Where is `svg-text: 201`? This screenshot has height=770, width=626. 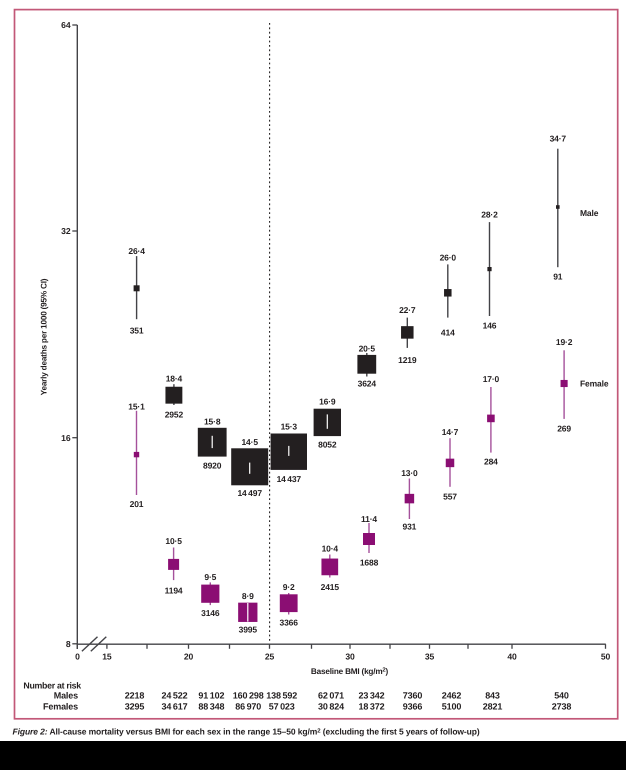 svg-text: 201 is located at coordinates (137, 504).